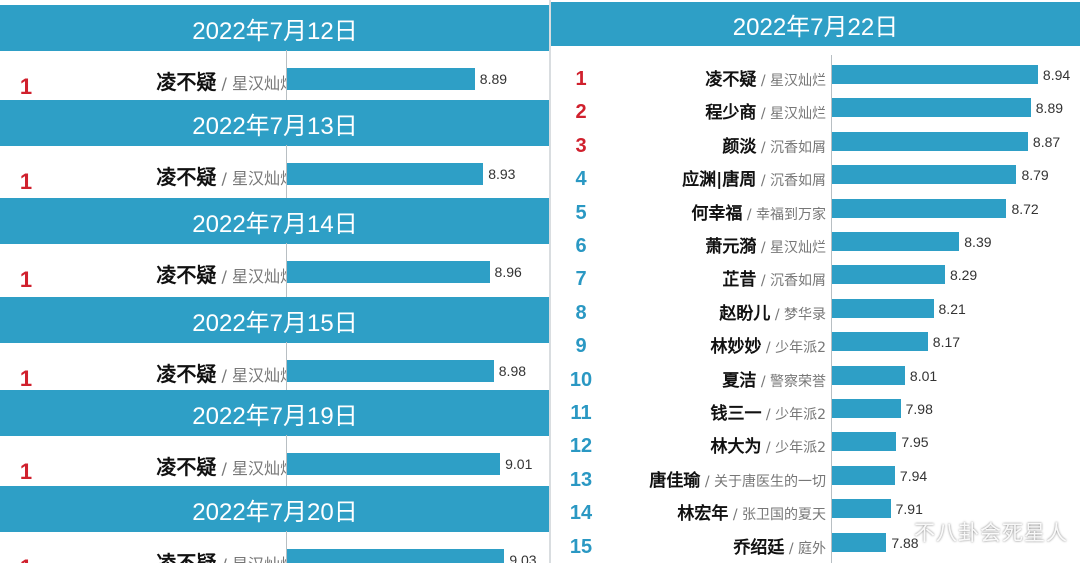 The height and width of the screenshot is (563, 1080). Describe the element at coordinates (581, 279) in the screenshot. I see `rank-number: 7` at that location.